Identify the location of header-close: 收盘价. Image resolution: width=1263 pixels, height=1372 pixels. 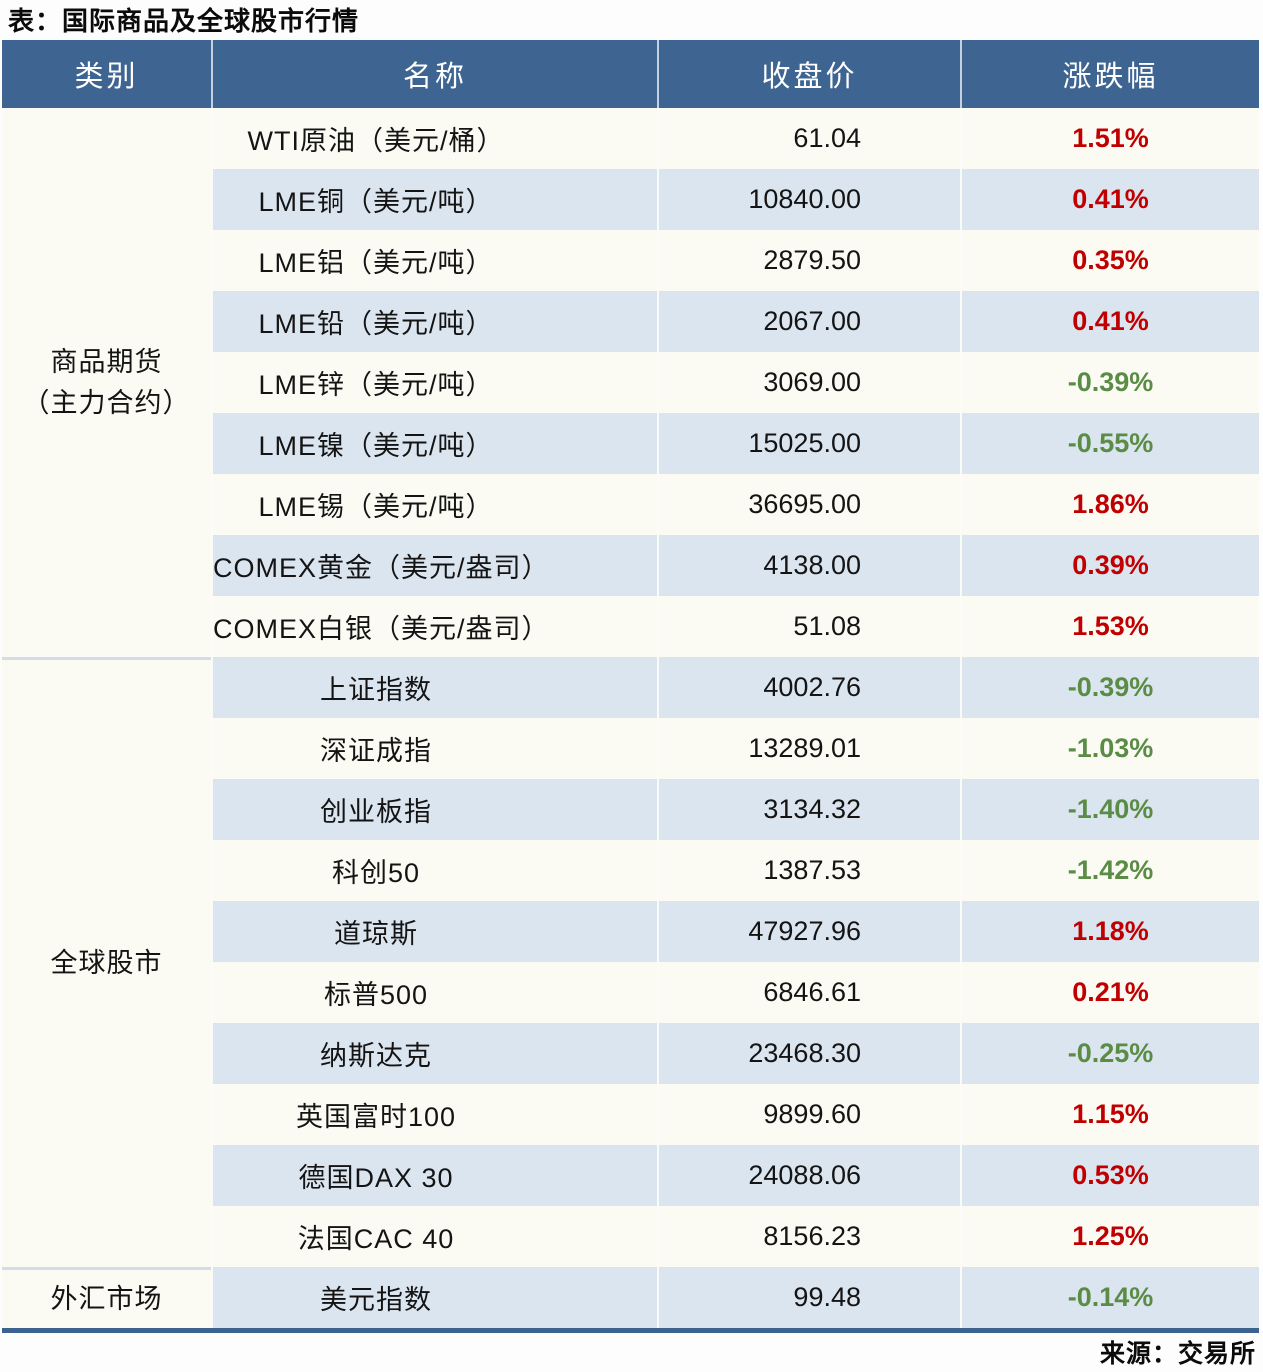
(808, 74).